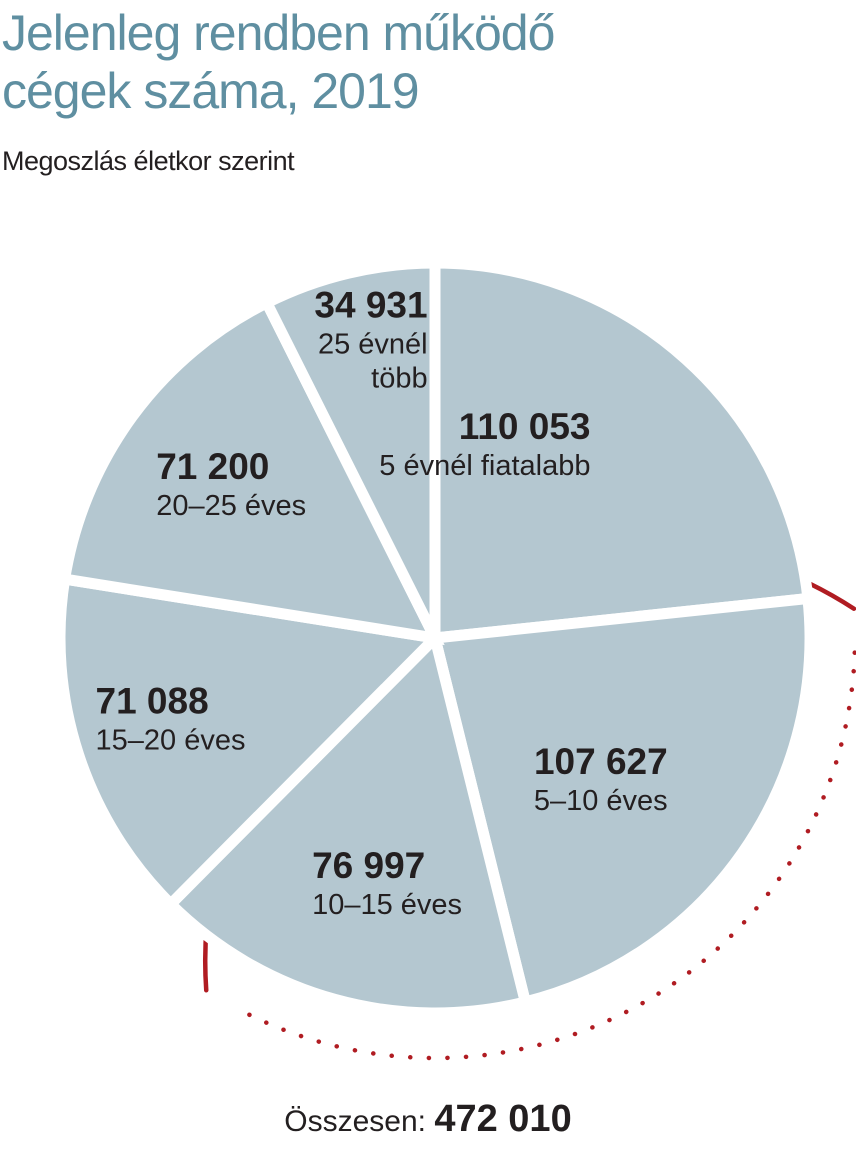 The image size is (856, 1152). I want to click on total-line: Összesen: 472 010, so click(428, 1119).